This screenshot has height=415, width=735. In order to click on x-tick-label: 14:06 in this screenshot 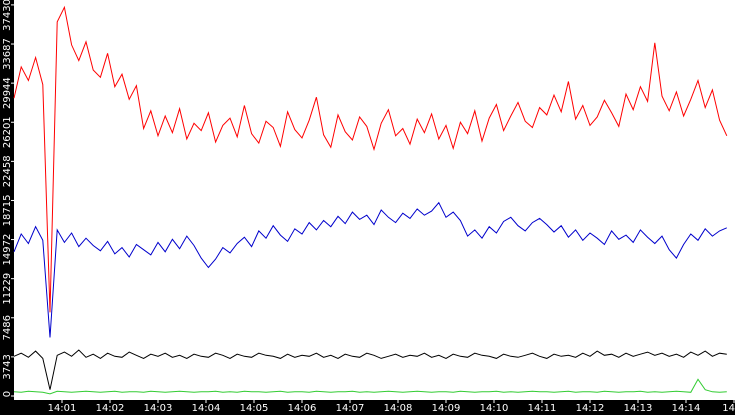, I will do `click(302, 408)`.